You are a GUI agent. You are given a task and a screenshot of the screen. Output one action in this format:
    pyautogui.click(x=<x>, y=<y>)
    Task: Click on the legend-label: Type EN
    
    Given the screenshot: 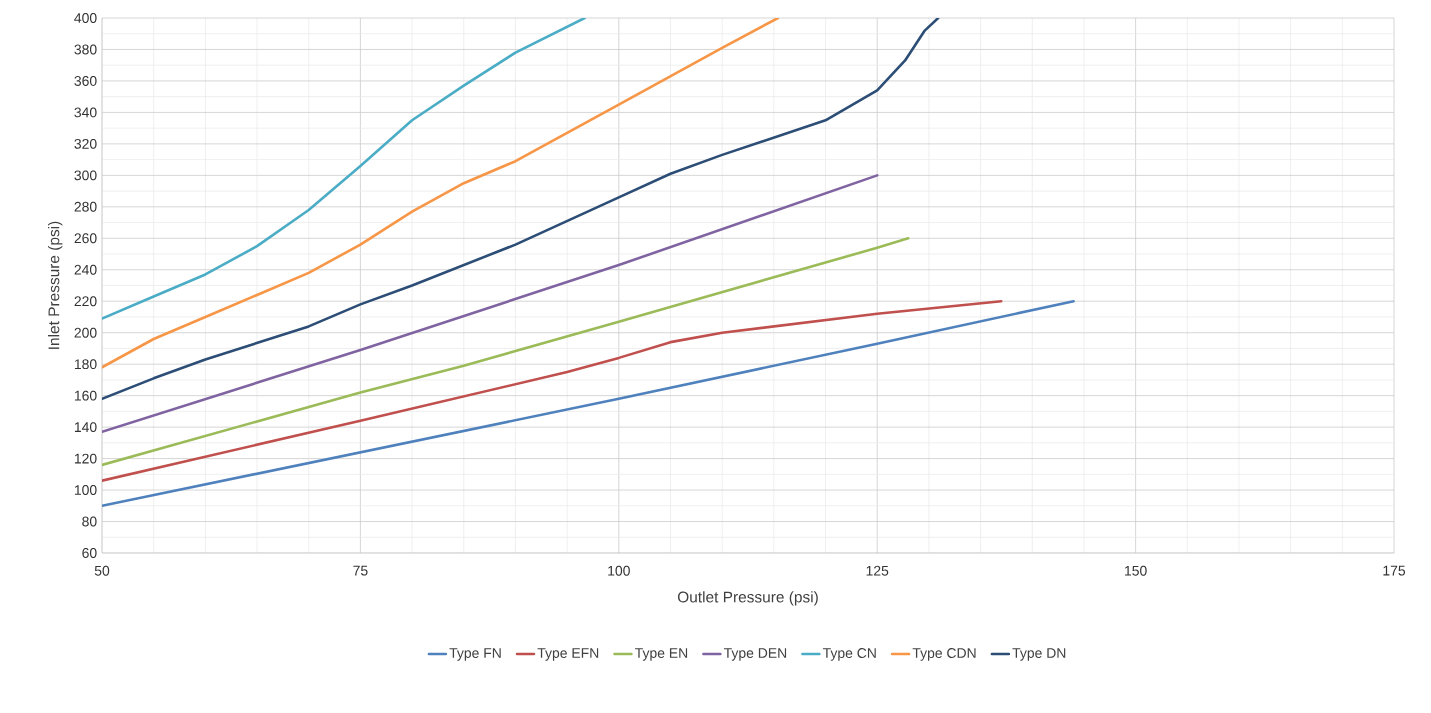 What is the action you would take?
    pyautogui.click(x=661, y=654)
    